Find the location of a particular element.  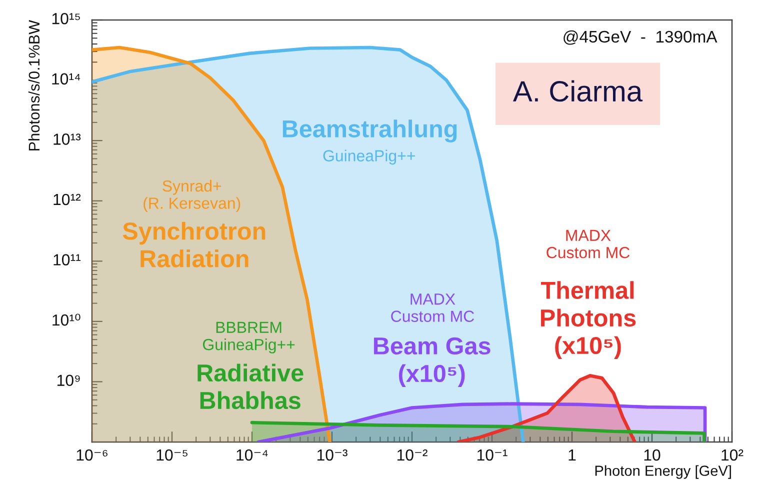

annotation: A. Ciarma is located at coordinates (577, 91).